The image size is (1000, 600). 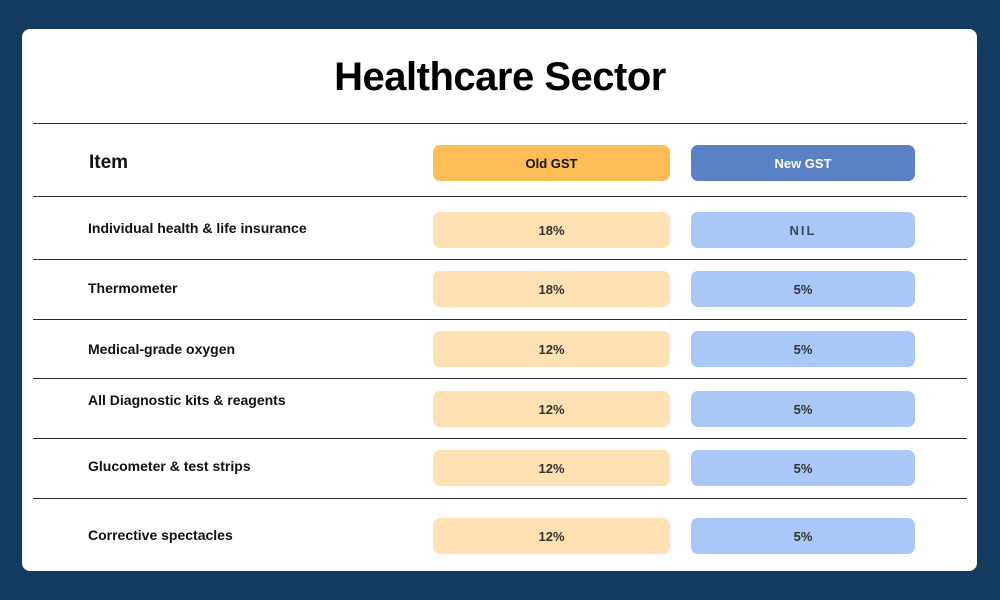 I want to click on item-column-header: Item, so click(x=109, y=162).